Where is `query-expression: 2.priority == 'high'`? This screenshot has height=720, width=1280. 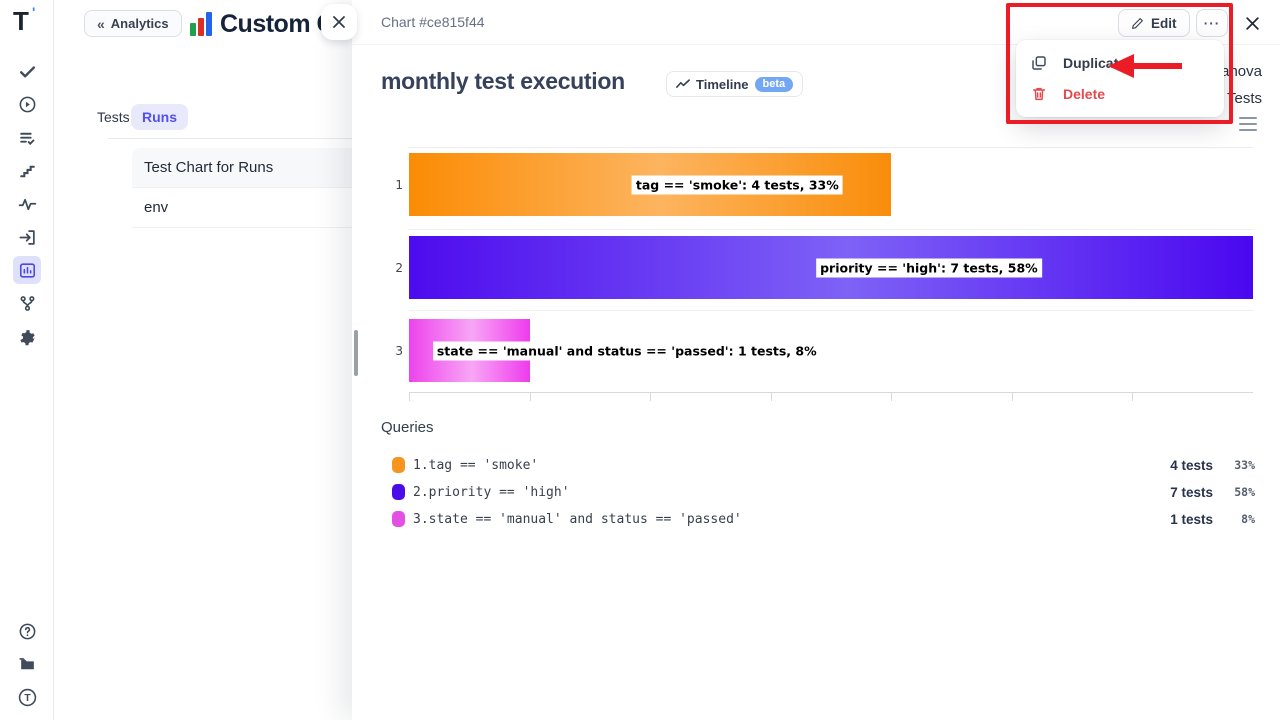 query-expression: 2.priority == 'high' is located at coordinates (491, 492).